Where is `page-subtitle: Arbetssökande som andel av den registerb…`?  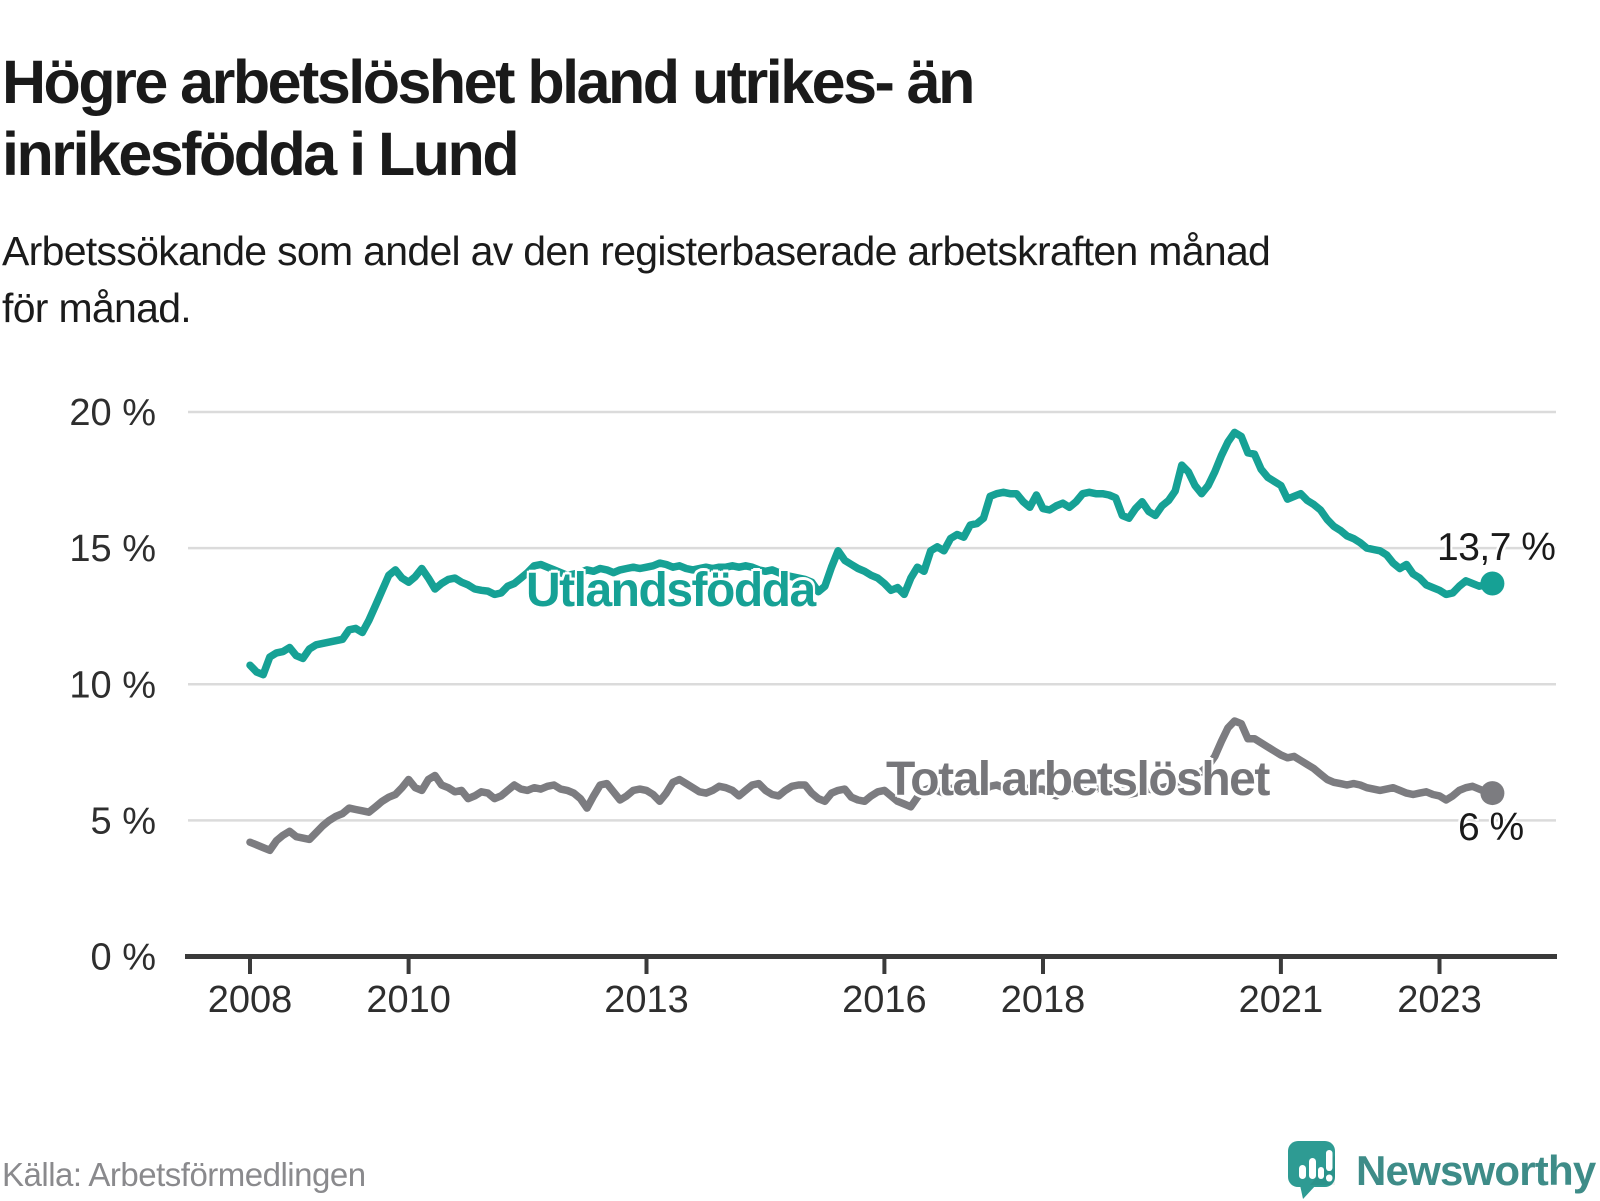 page-subtitle: Arbetssökande som andel av den registerb… is located at coordinates (636, 279).